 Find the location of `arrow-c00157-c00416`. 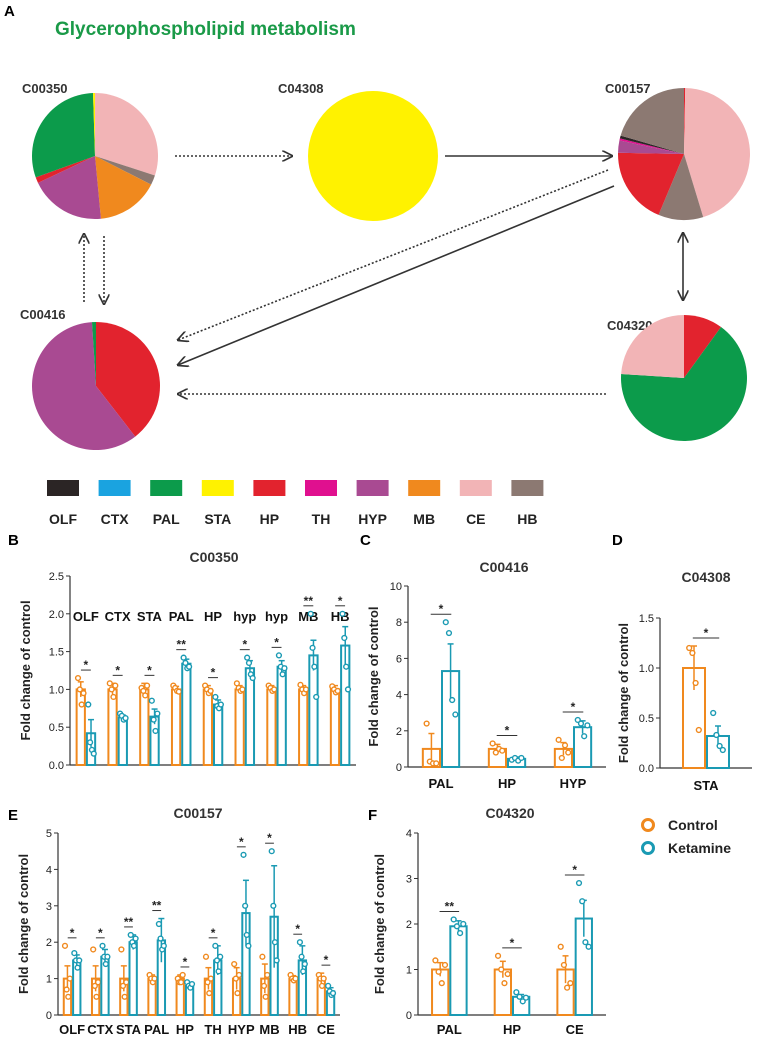

arrow-c00157-c00416 is located at coordinates (396, 275).